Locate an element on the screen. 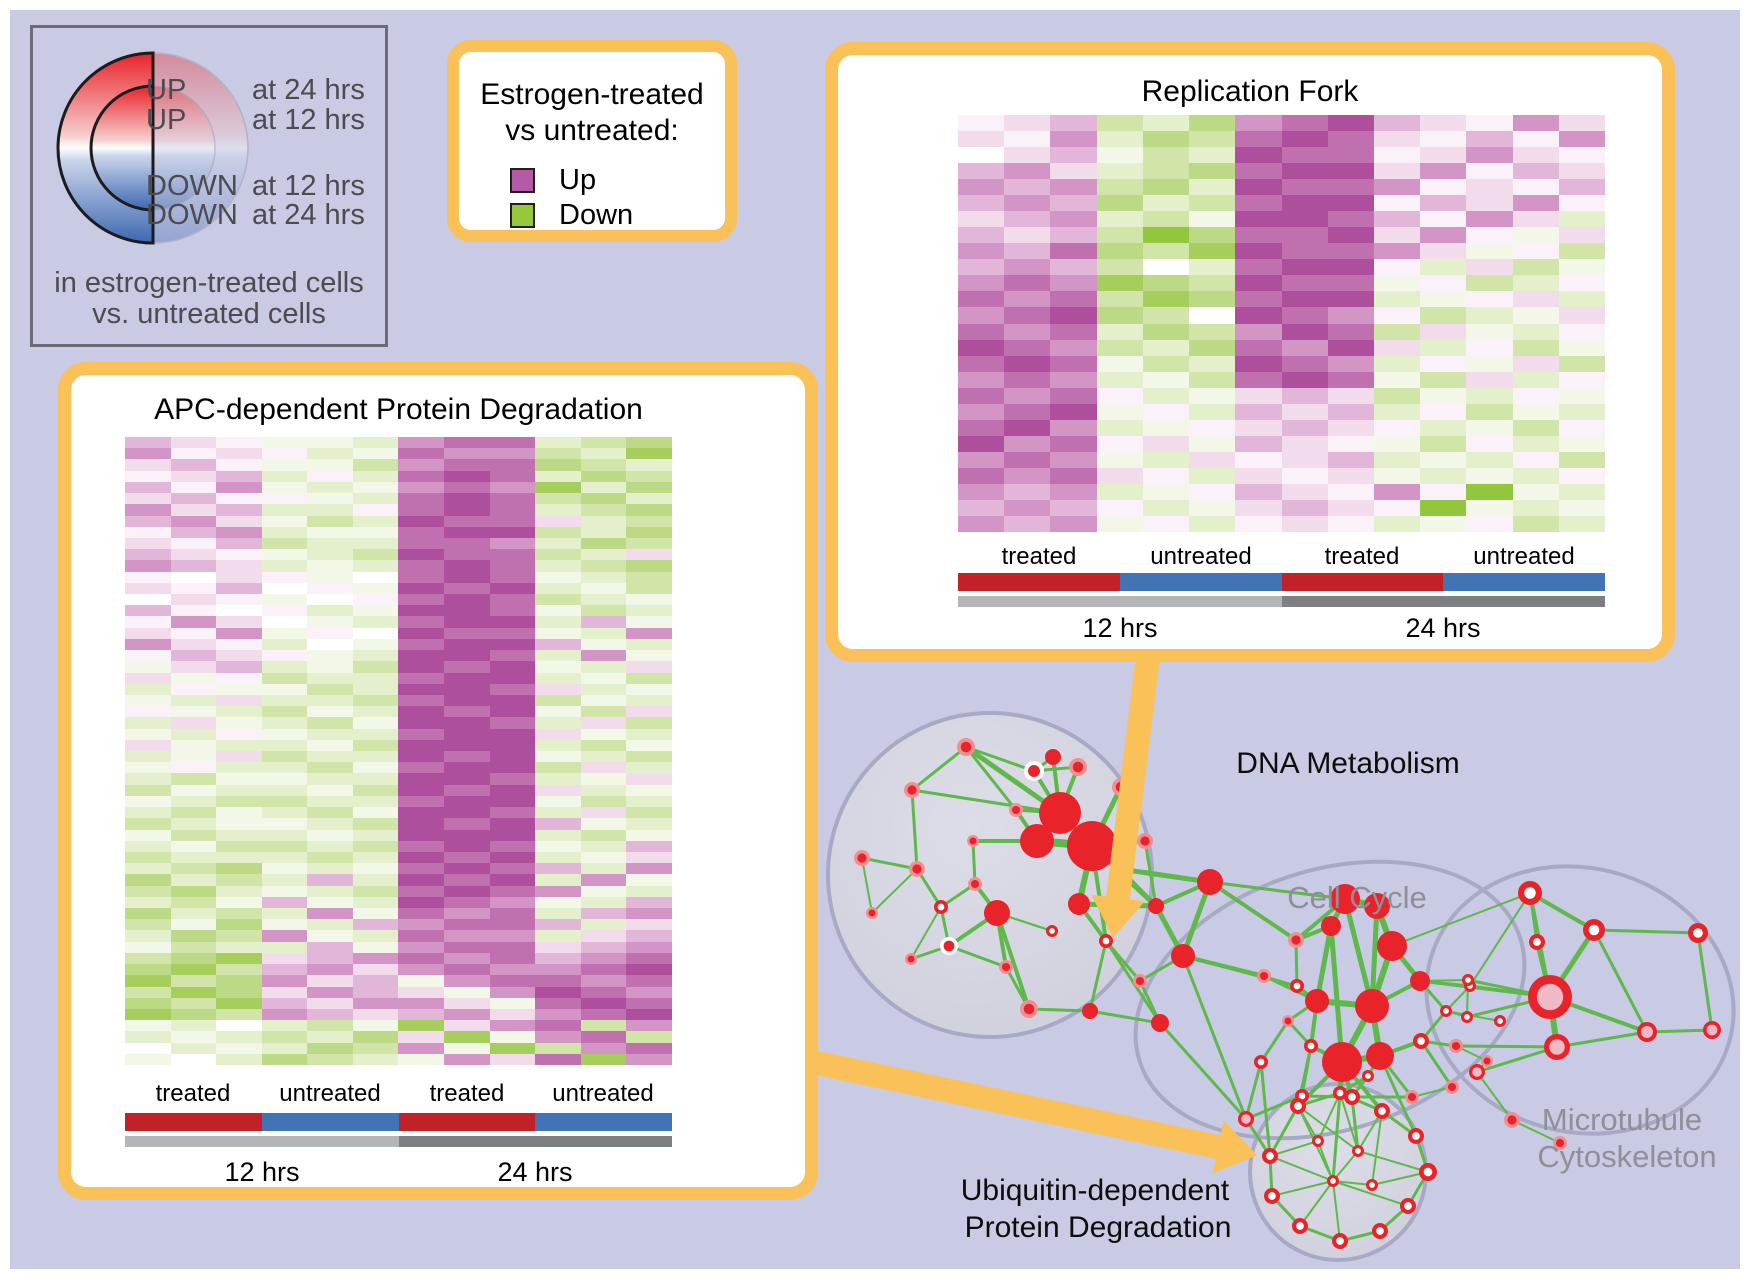 Image resolution: width=1750 pixels, height=1279 pixels. legend-item-down: Down is located at coordinates (572, 214).